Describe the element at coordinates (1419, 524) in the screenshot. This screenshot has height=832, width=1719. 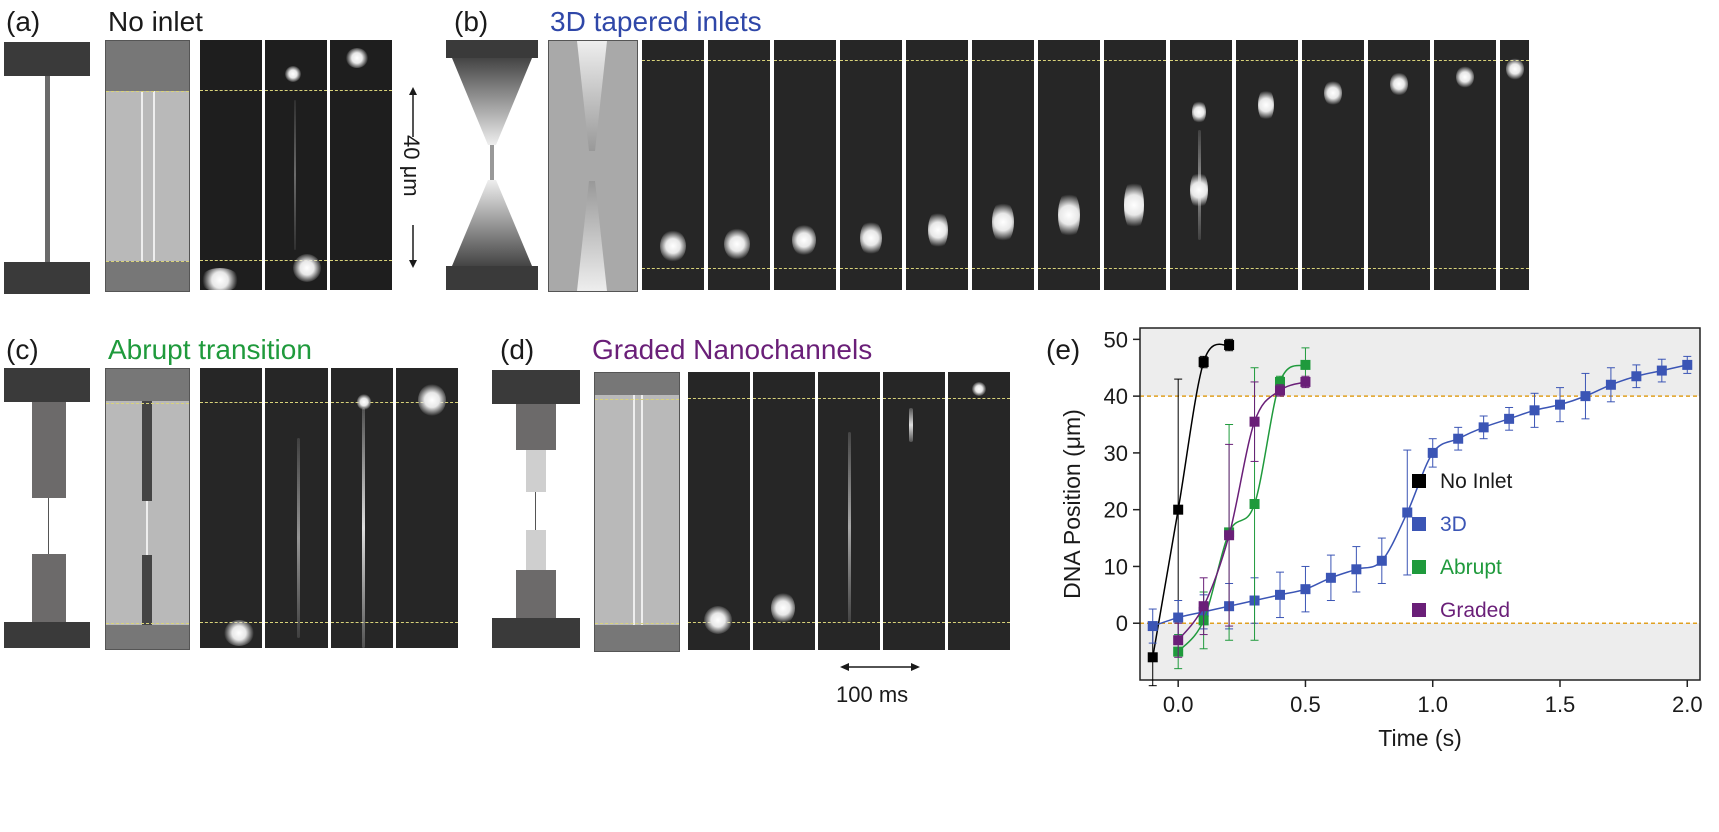
I see `legend-marker-3d` at that location.